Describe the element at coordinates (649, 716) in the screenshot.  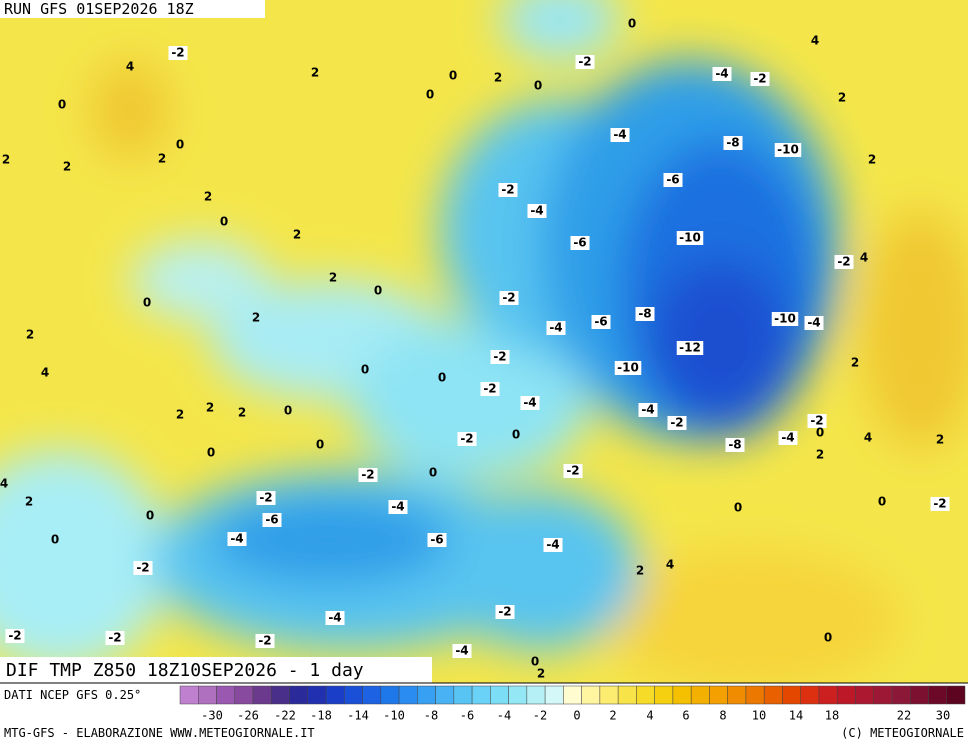
I see `colorbar-label: 4` at that location.